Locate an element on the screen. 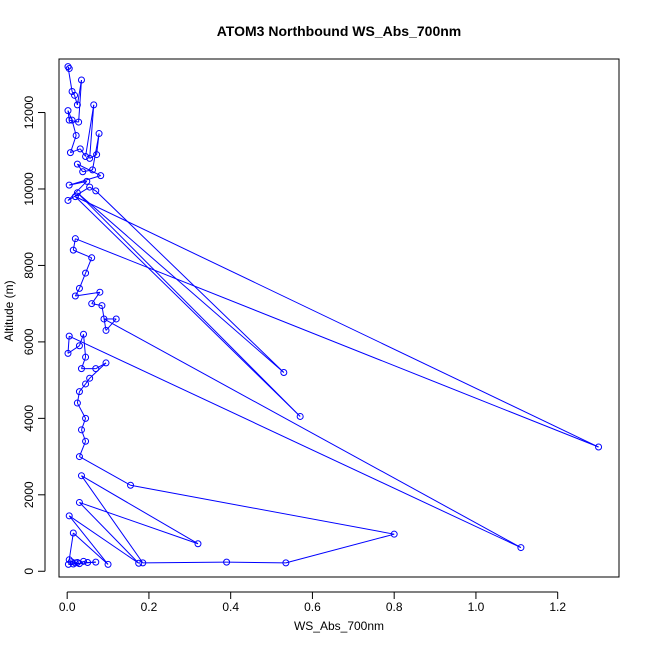 This screenshot has width=650, height=650. y-tick-label: 6000 is located at coordinates (29, 341).